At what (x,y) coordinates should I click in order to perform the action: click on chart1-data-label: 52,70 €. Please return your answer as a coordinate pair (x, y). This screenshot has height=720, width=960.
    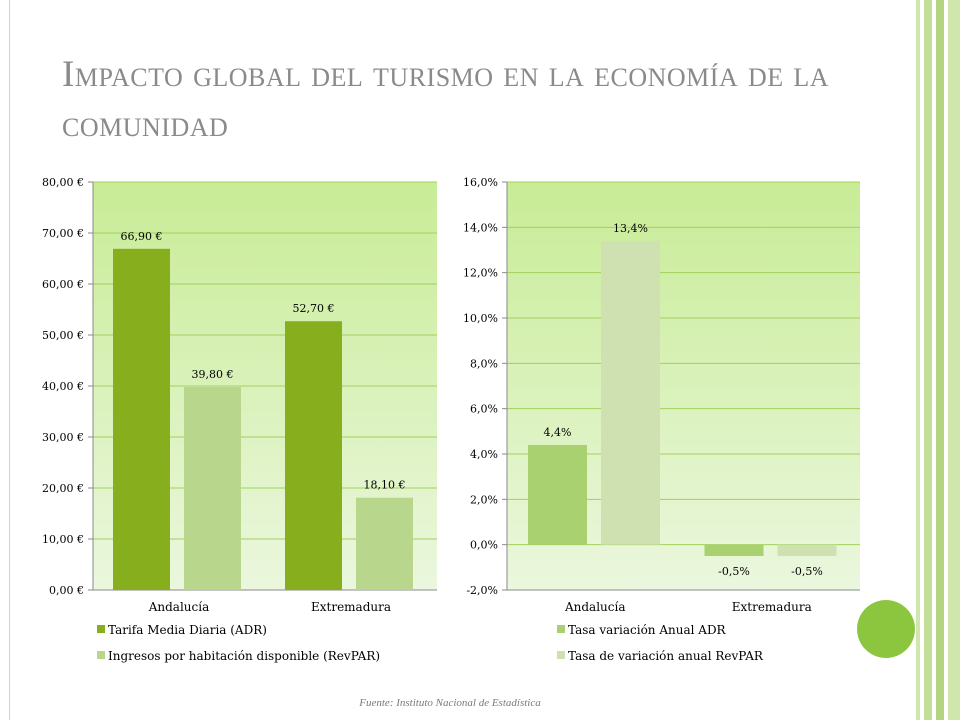
    Looking at the image, I should click on (314, 308).